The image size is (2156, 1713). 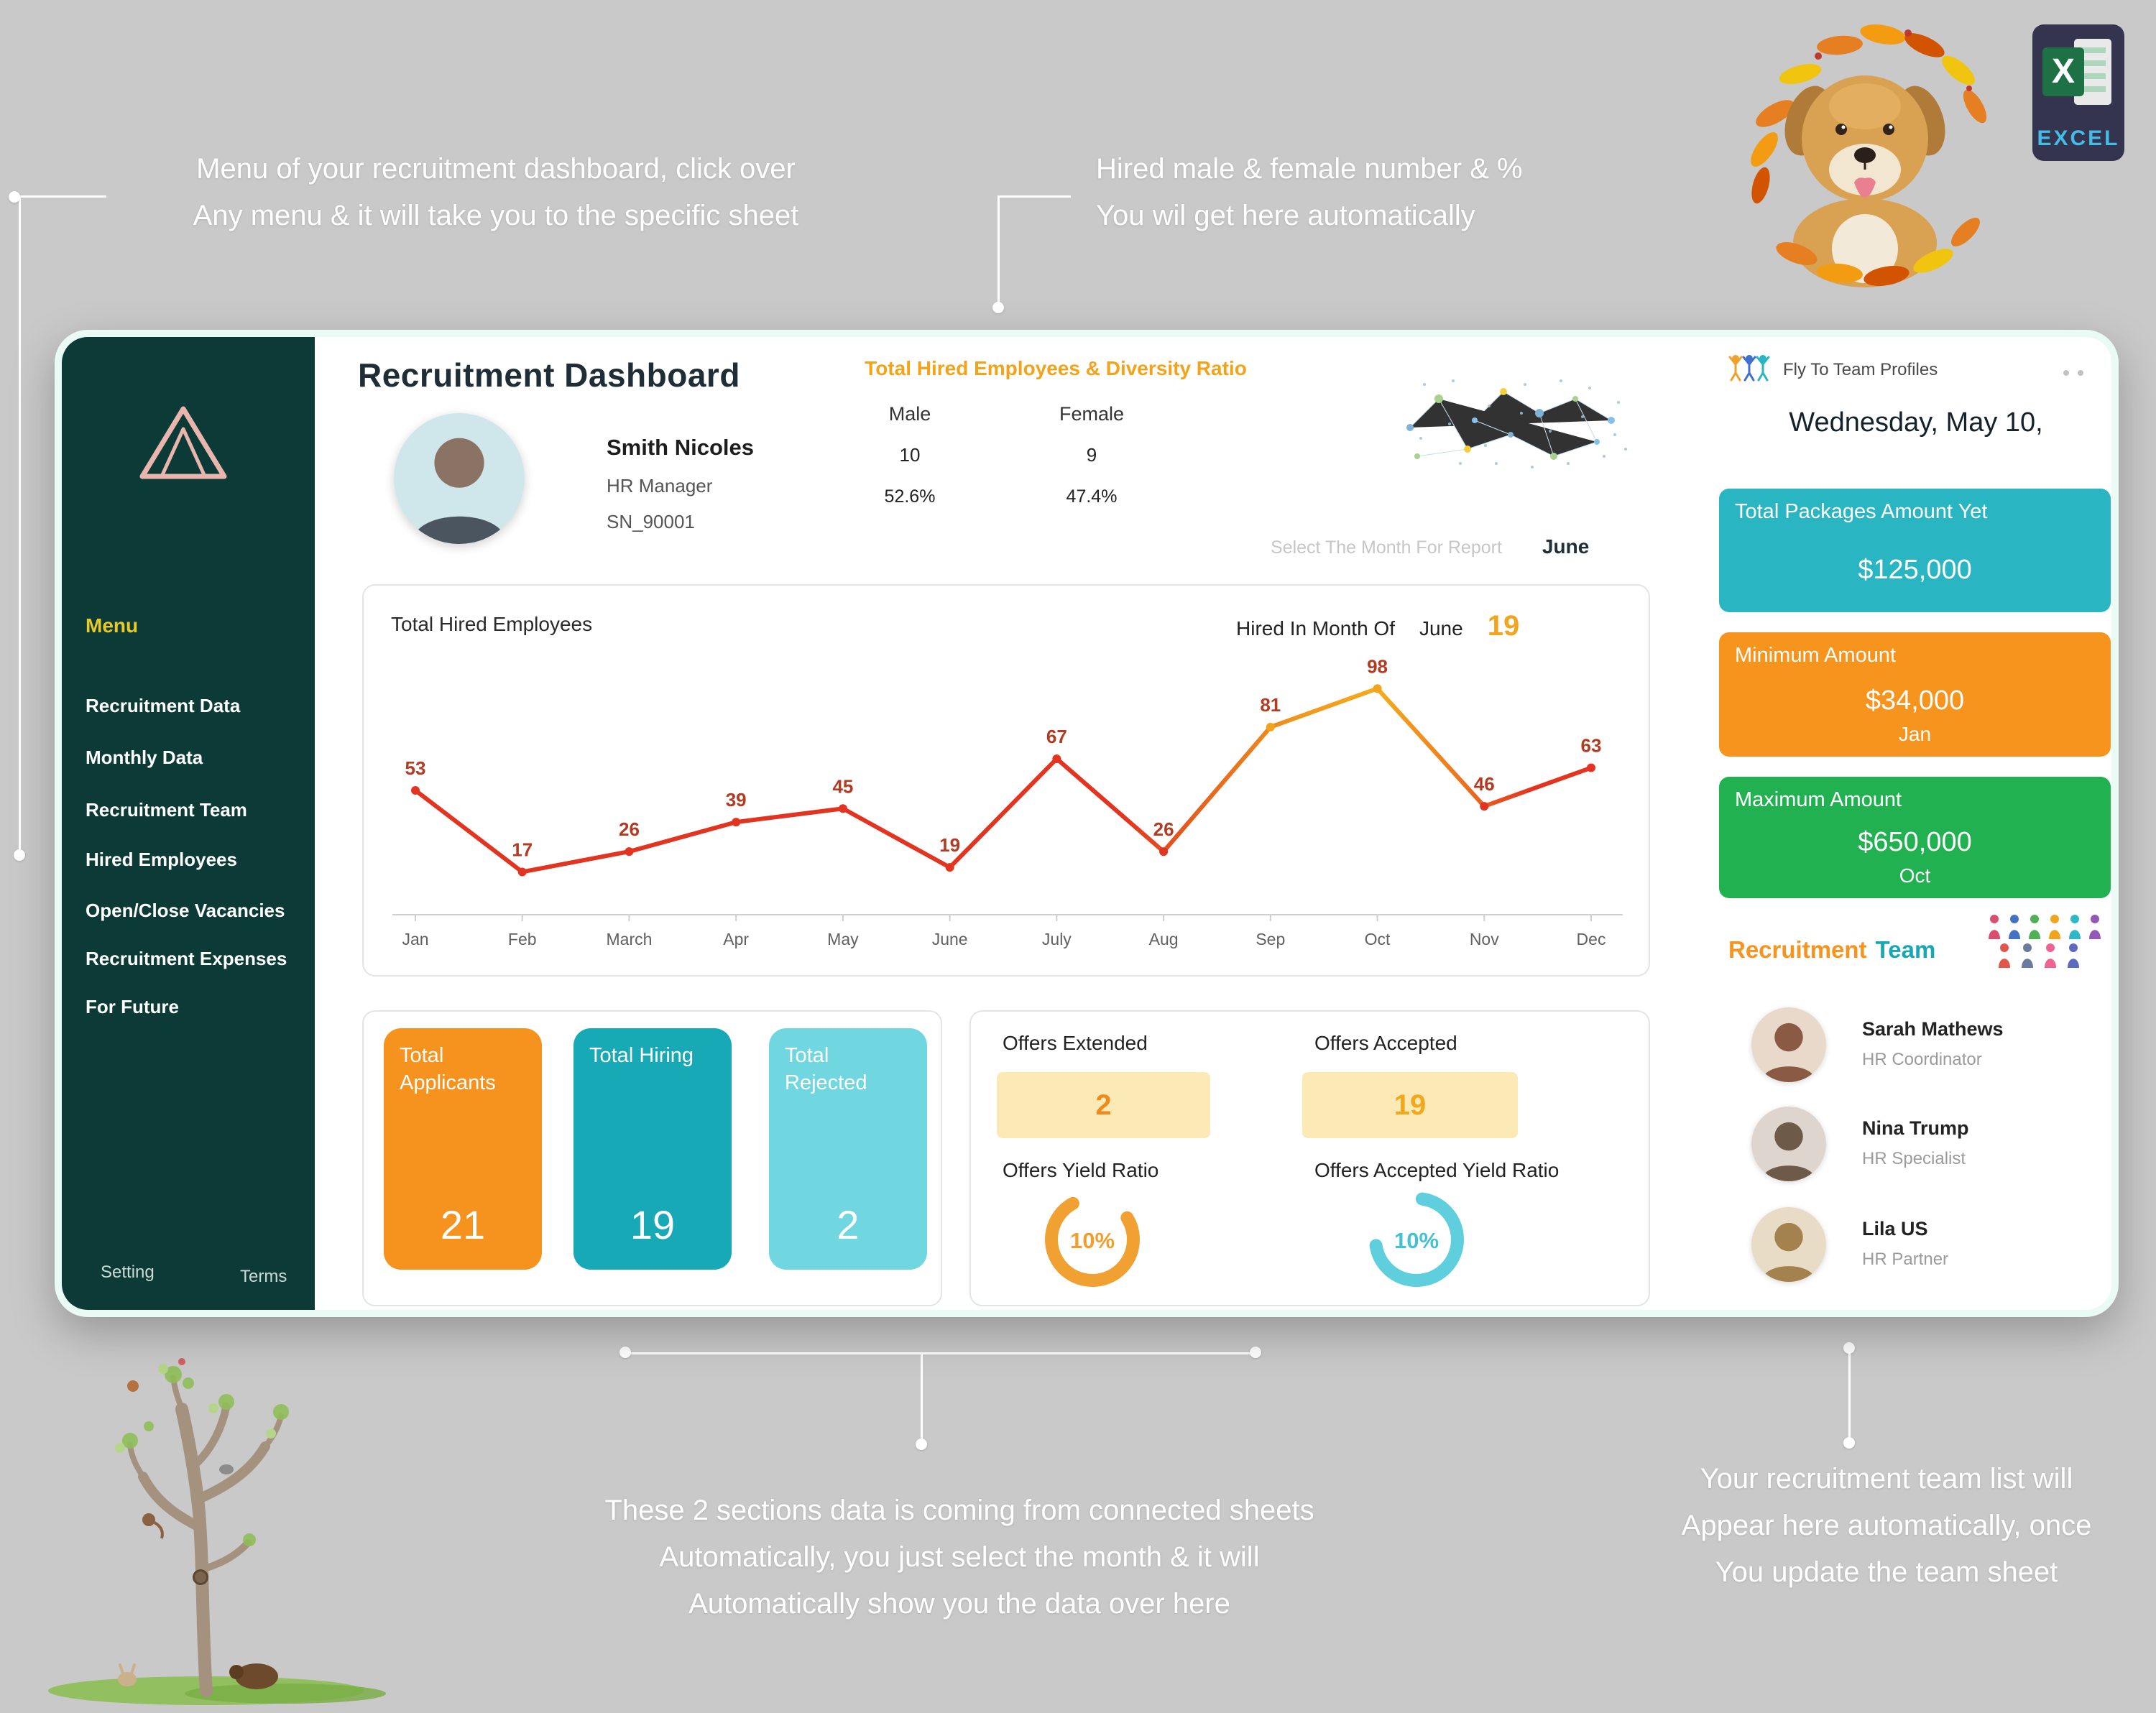 I want to click on svg-text: Nov, so click(x=1485, y=939).